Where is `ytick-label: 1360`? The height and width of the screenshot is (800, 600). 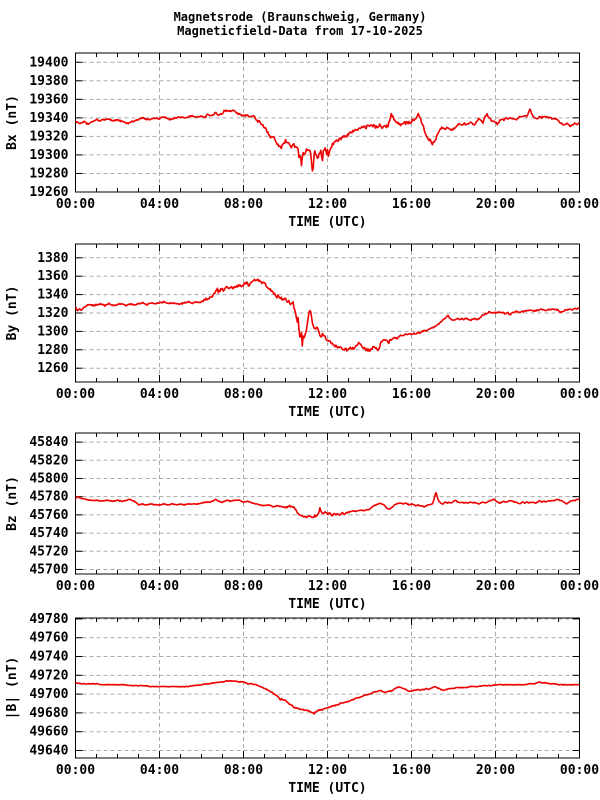
ytick-label: 1360 is located at coordinates (52, 276).